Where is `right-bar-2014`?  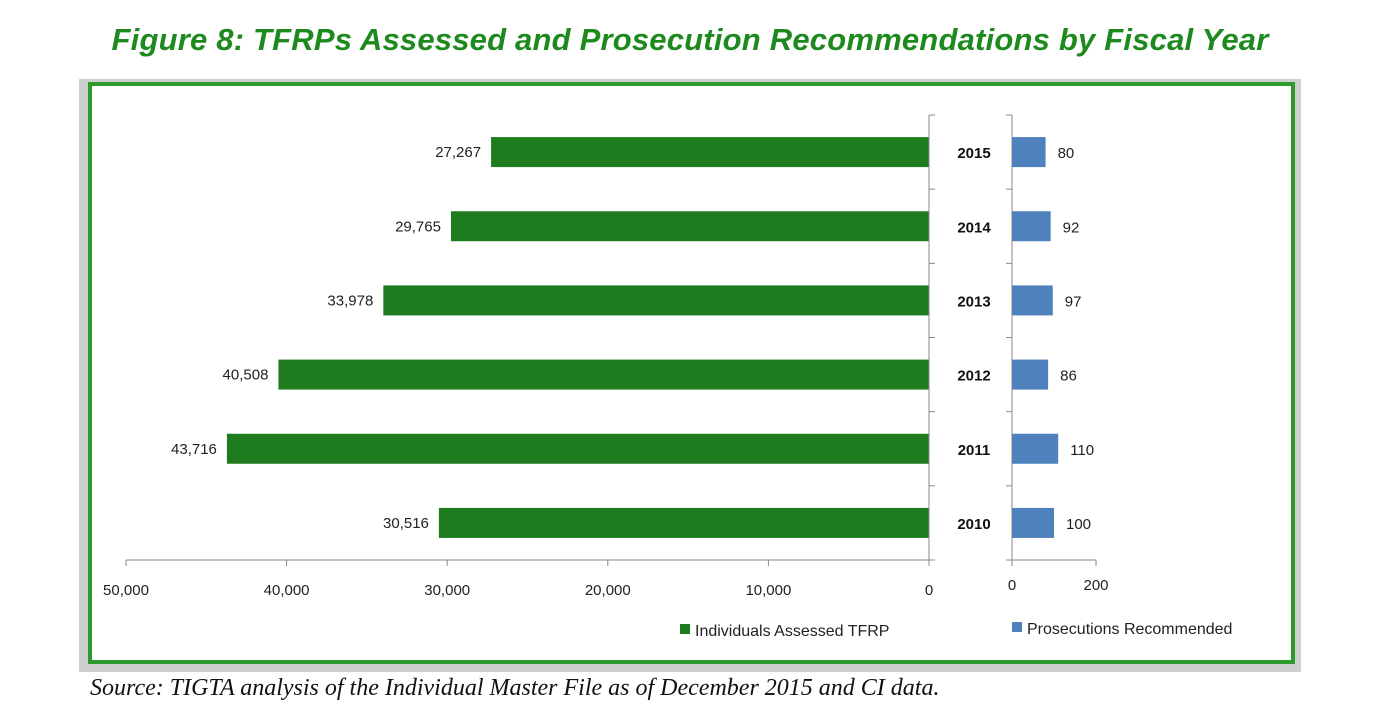 right-bar-2014 is located at coordinates (1031, 226).